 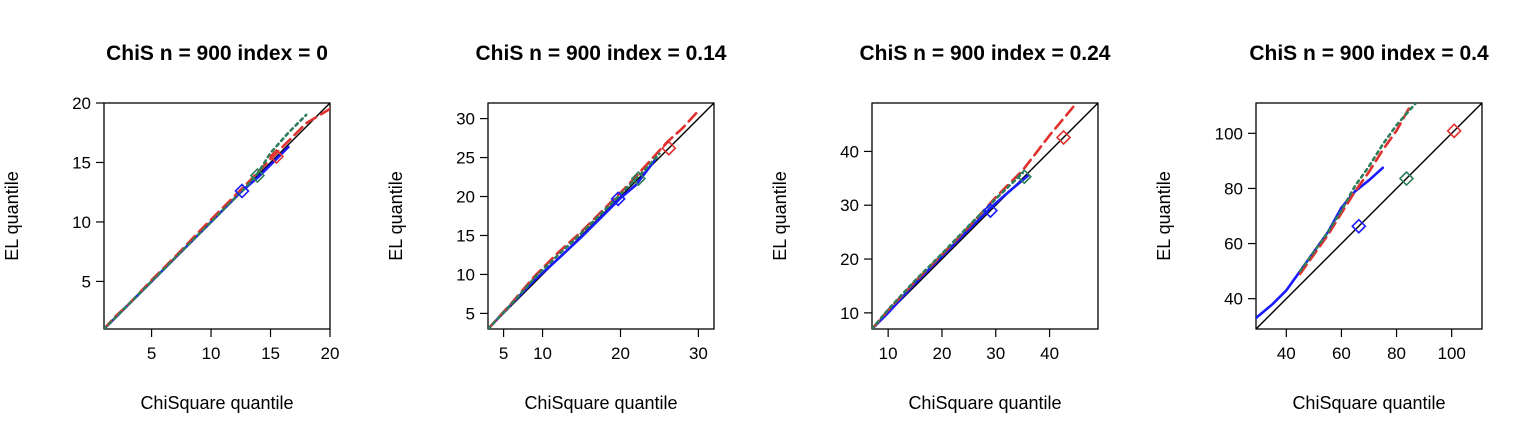 What do you see at coordinates (1451, 353) in the screenshot?
I see `x-tick-label: 100` at bounding box center [1451, 353].